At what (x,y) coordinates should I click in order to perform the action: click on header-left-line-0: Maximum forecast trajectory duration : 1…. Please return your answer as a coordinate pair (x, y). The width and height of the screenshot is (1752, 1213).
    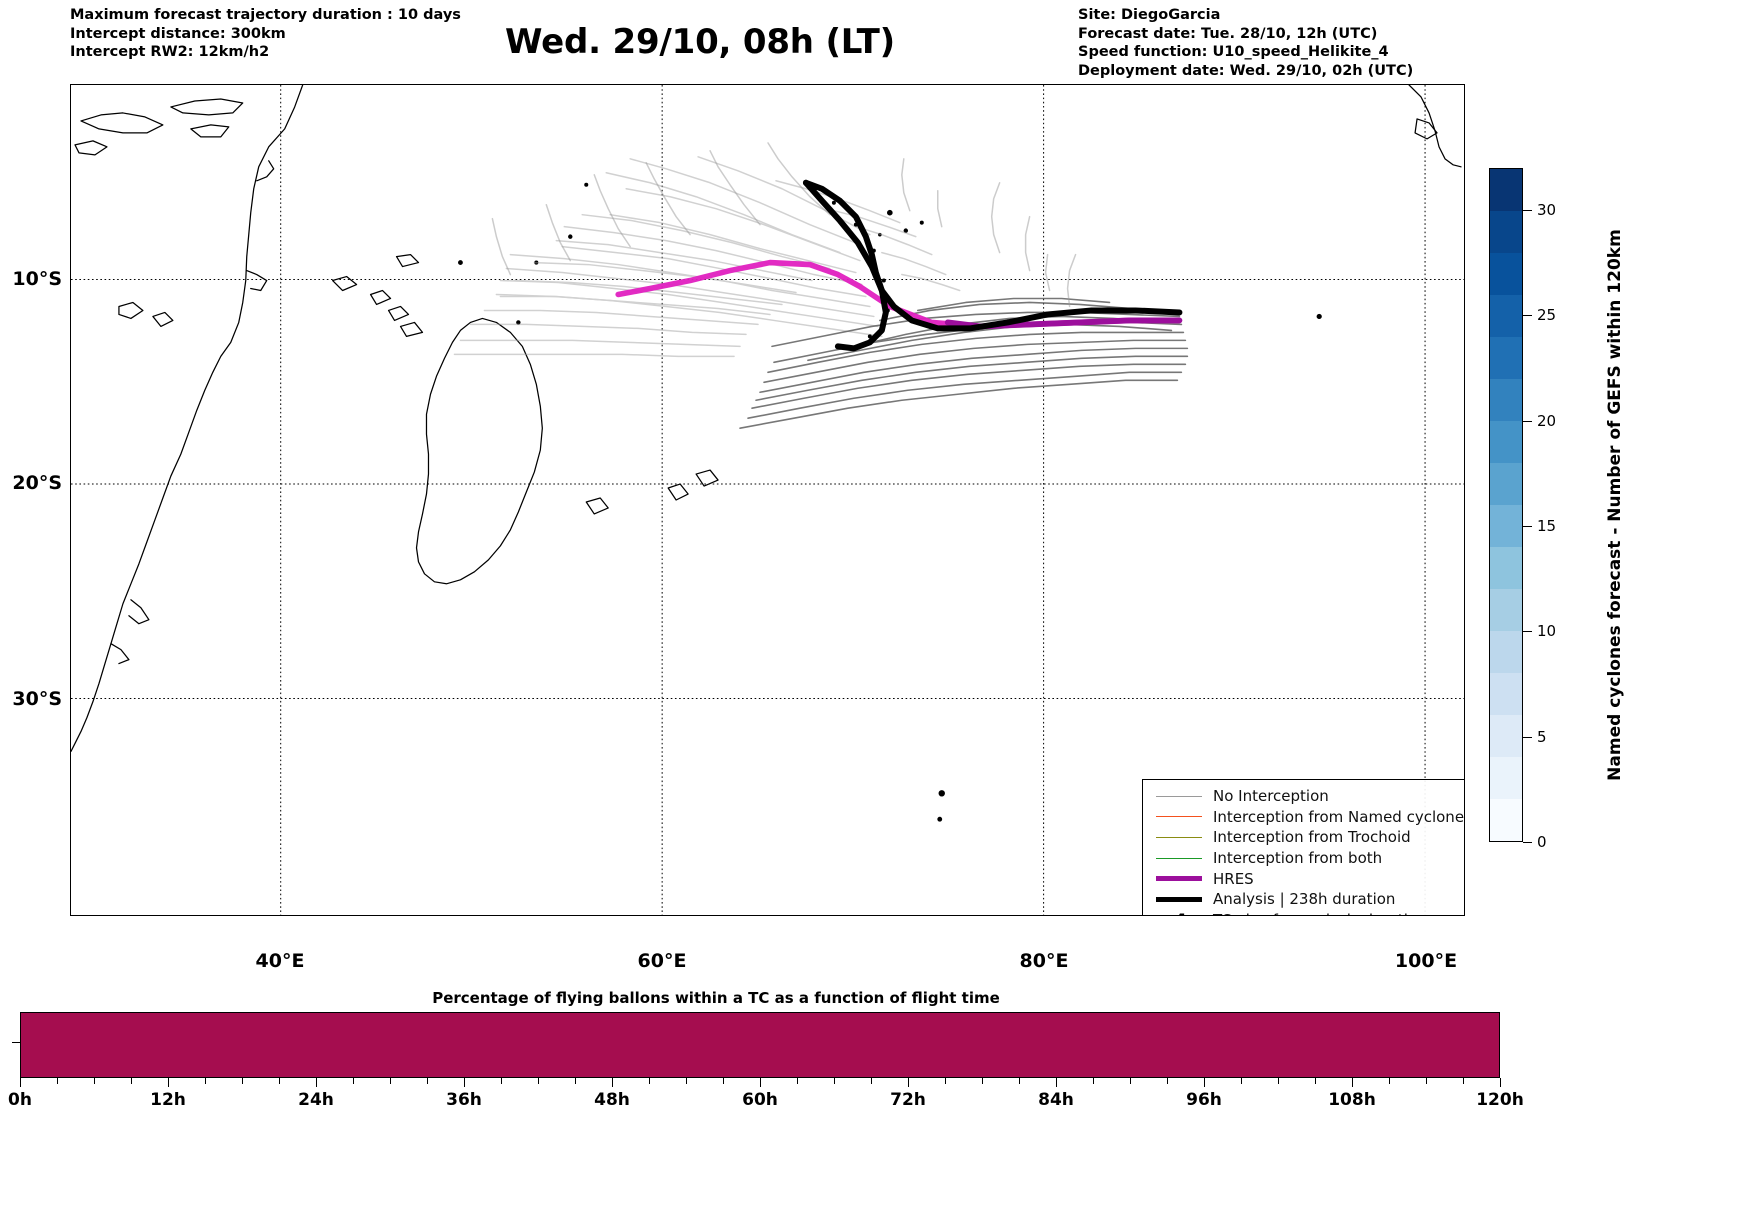
    Looking at the image, I should click on (265, 15).